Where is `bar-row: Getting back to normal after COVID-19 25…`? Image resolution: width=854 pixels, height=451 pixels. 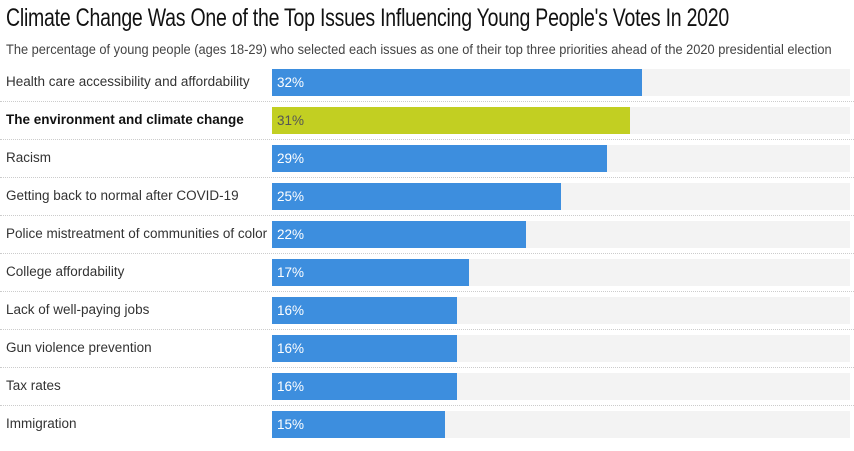 bar-row: Getting back to normal after COVID-19 25… is located at coordinates (427, 197).